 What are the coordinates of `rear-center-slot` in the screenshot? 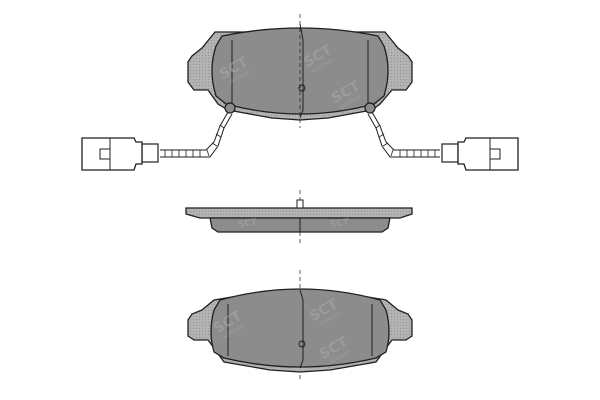 It's located at (301, 329).